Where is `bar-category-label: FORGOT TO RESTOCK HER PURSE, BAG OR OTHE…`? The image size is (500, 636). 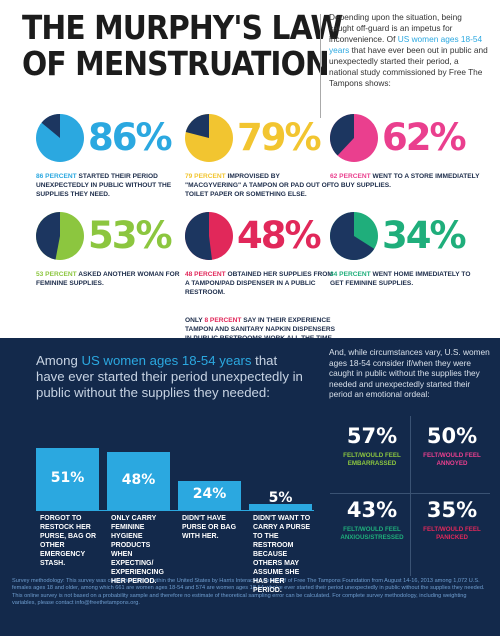
bar-category-label: FORGOT TO RESTOCK HER PURSE, BAG OR OTHE… is located at coordinates (68, 541).